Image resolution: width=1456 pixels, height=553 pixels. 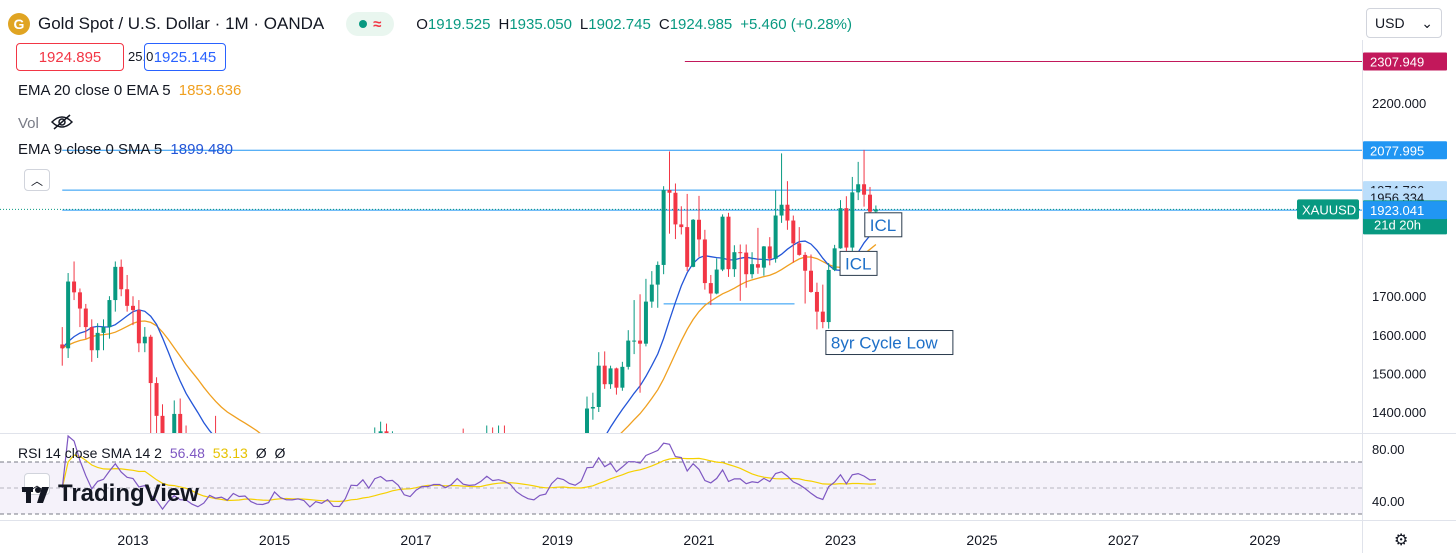 I want to click on price-label-box, so click(x=1405, y=61).